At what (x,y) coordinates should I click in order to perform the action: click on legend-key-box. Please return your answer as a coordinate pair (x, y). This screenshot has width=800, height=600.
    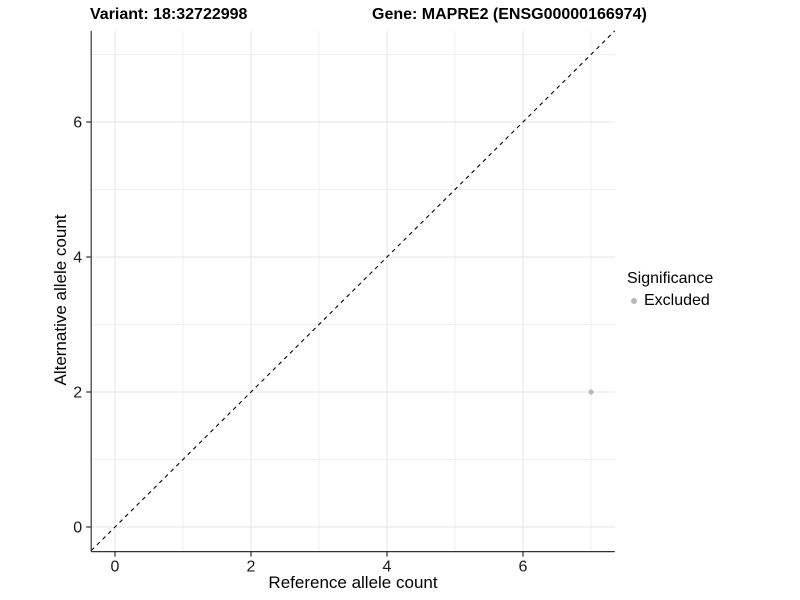
    Looking at the image, I should click on (634, 301).